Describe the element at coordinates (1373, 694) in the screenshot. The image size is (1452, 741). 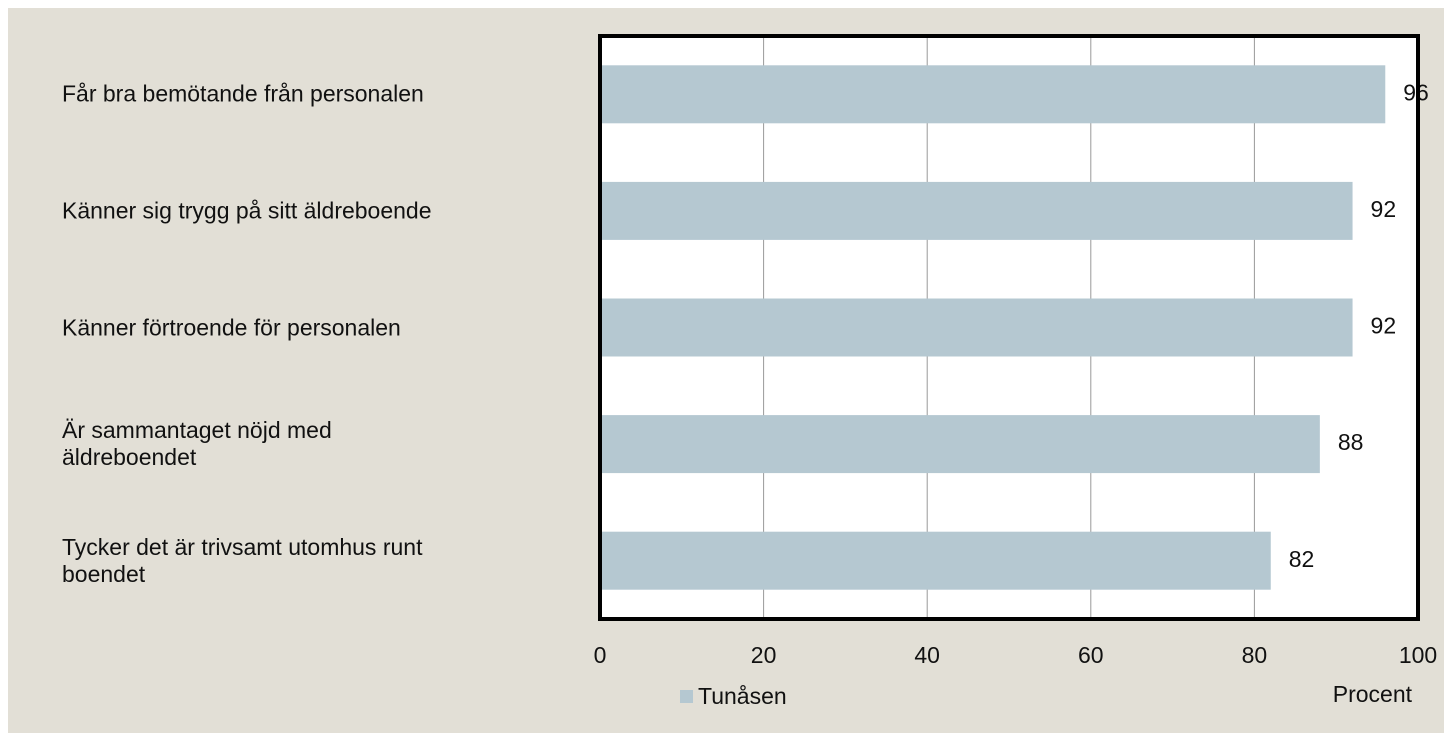
I see `x-axis-title: Procent` at that location.